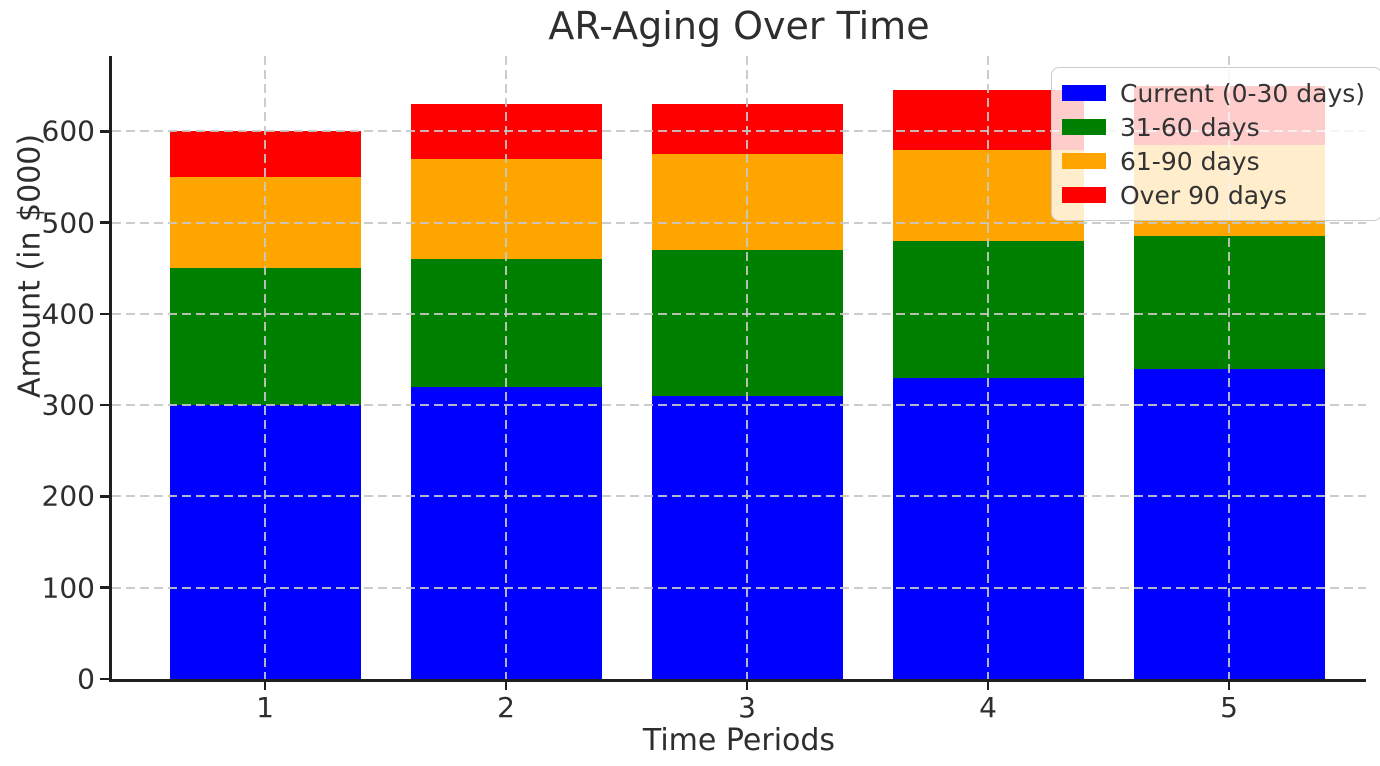 The height and width of the screenshot is (766, 1380). What do you see at coordinates (1229, 707) in the screenshot?
I see `x-tick-label-5: 5` at bounding box center [1229, 707].